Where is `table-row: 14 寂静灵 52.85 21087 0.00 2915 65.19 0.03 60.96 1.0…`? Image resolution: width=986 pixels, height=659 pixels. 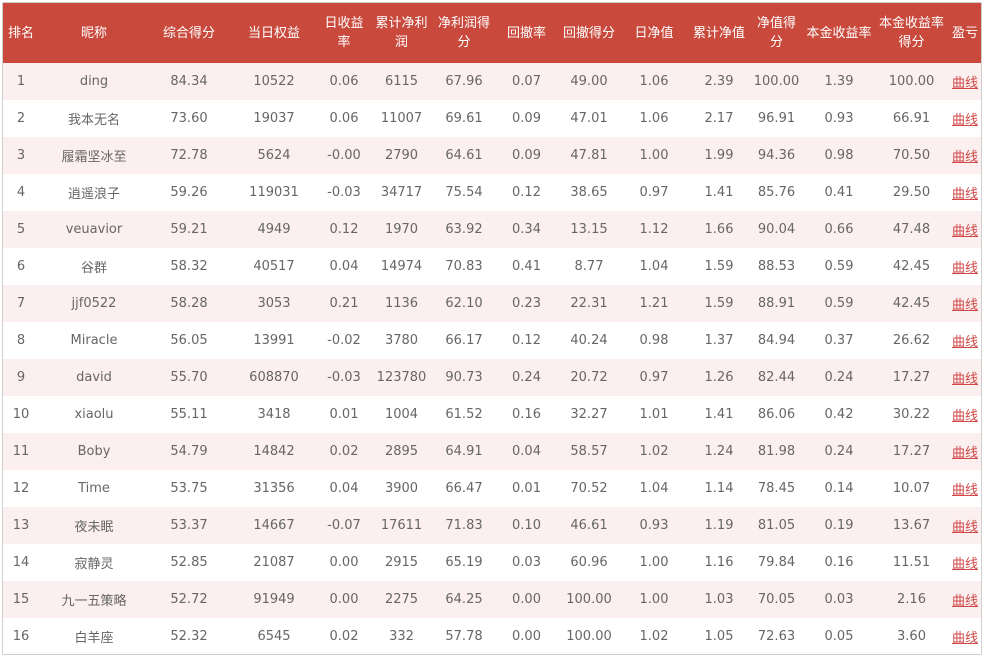
table-row: 14 寂静灵 52.85 21087 0.00 2915 65.19 0.03 60.96 1.0… is located at coordinates (492, 562).